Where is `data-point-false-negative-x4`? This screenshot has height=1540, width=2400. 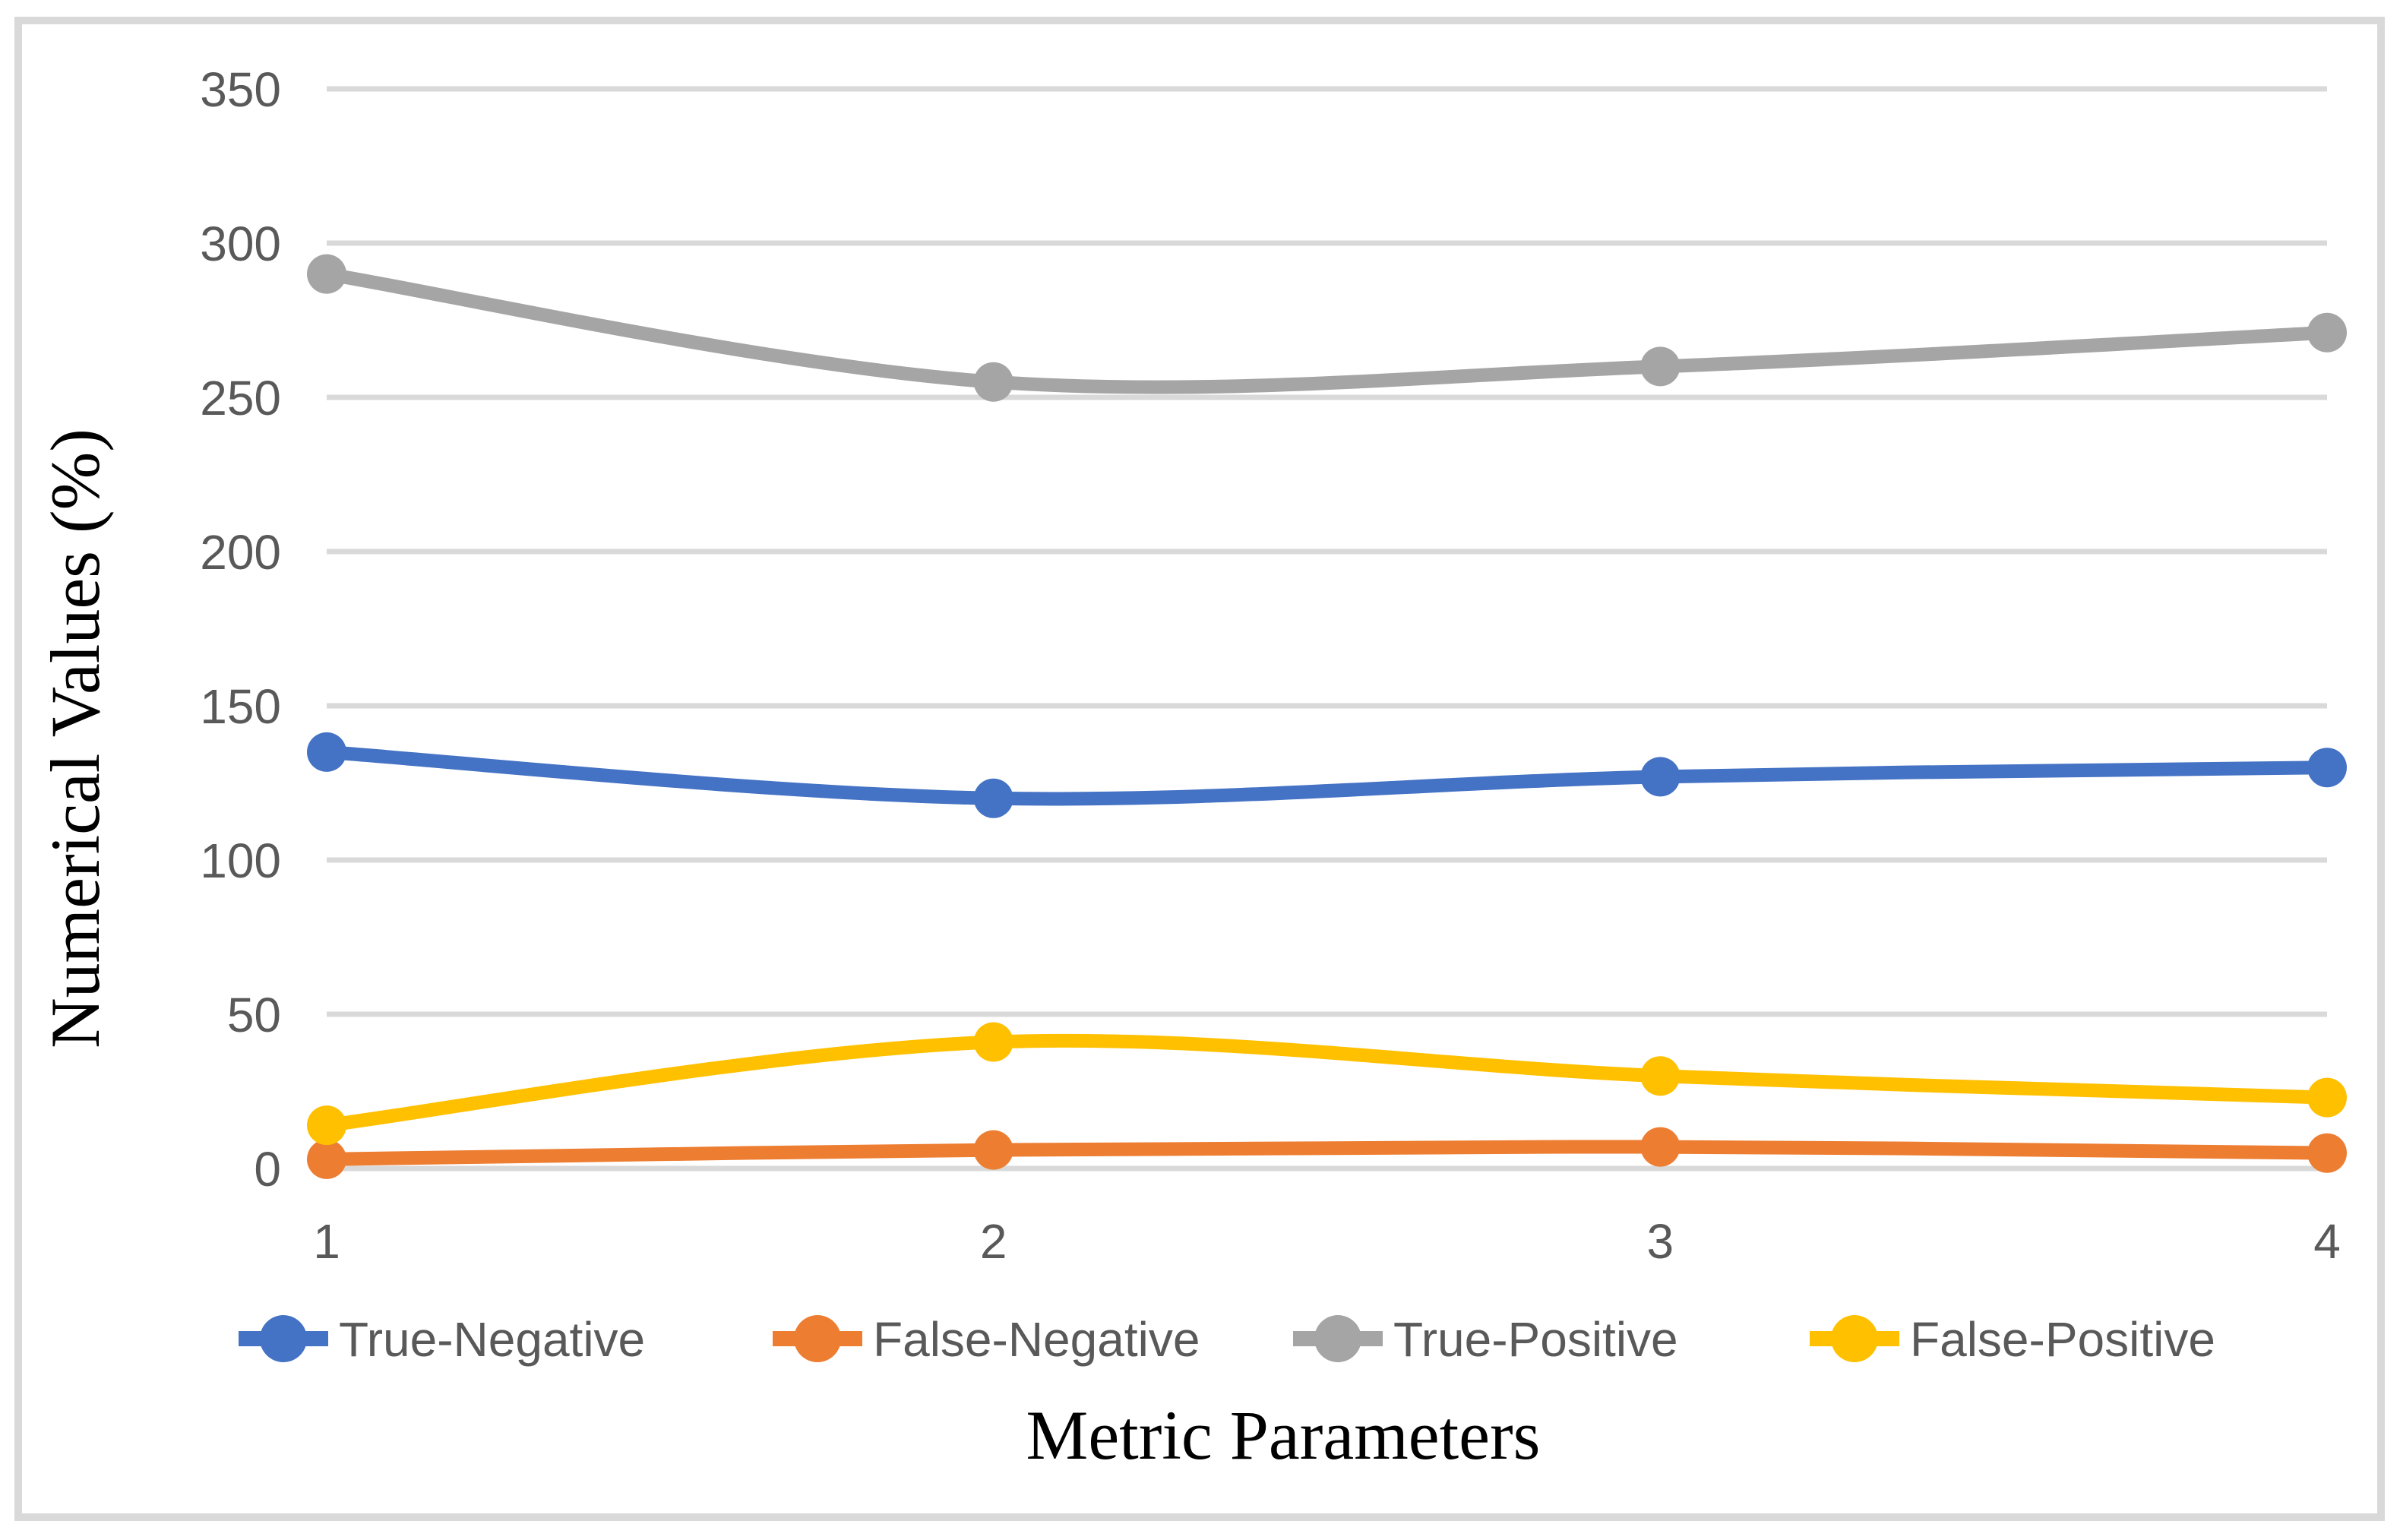
data-point-false-negative-x4 is located at coordinates (2327, 1153).